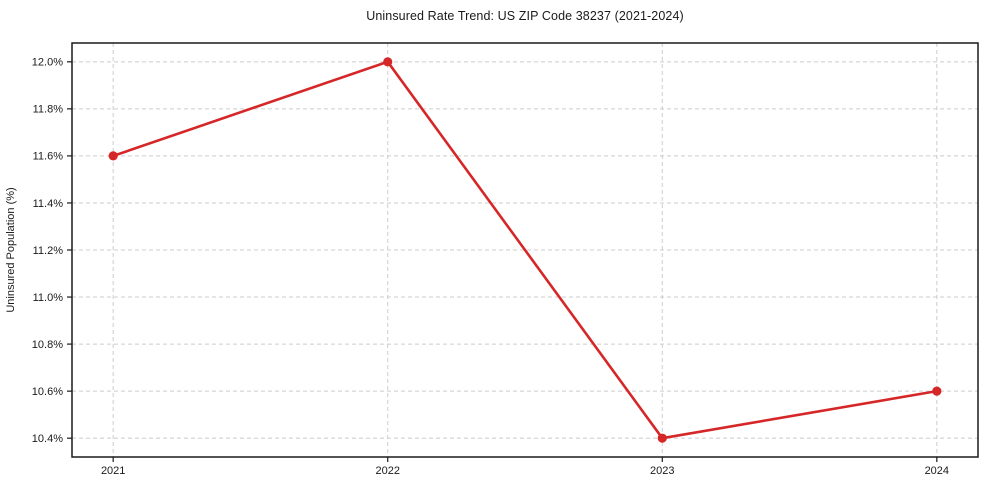  What do you see at coordinates (47, 63) in the screenshot?
I see `y-tick-label: 12.0%` at bounding box center [47, 63].